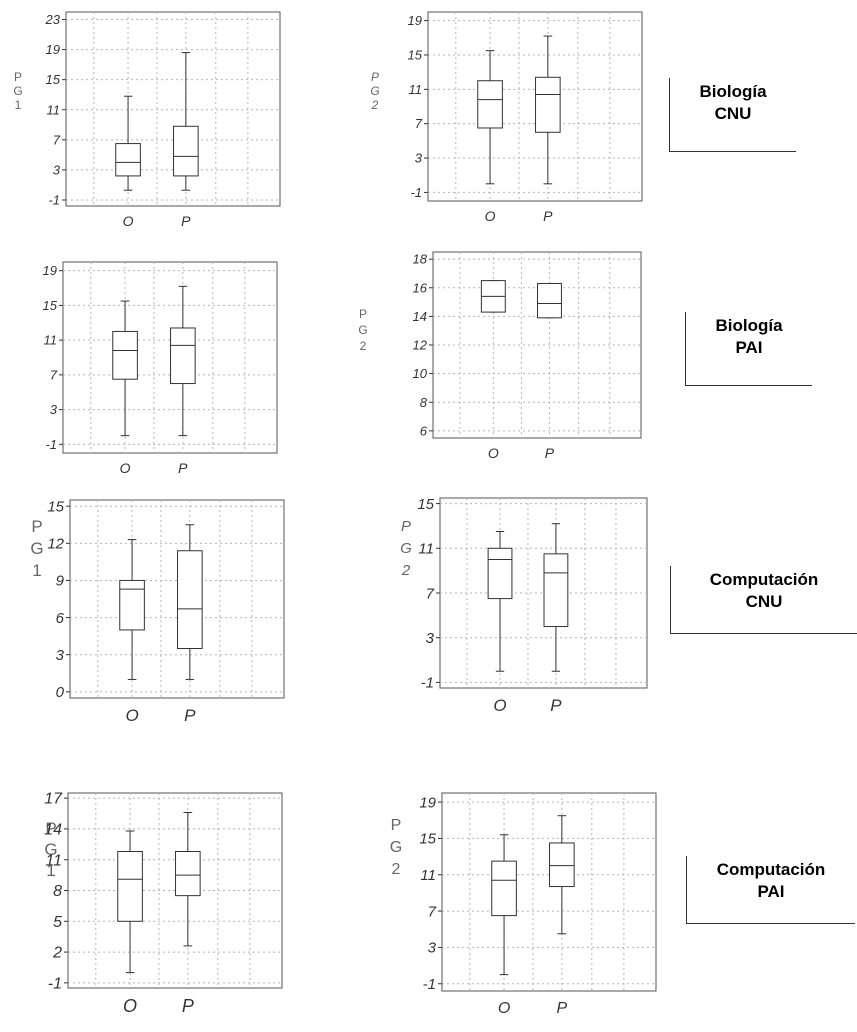 This screenshot has width=857, height=1032. Describe the element at coordinates (57, 922) in the screenshot. I see `y-tick-label: 5` at that location.